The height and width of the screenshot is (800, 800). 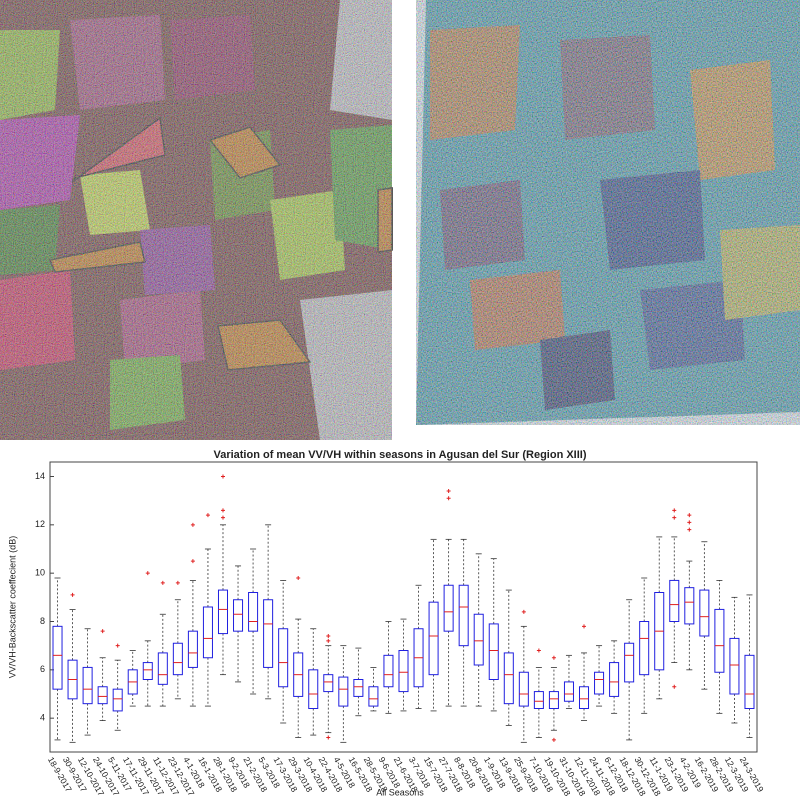 I want to click on y-axis-label: VV/VH-Backscatter coeffecient (dB), so click(x=12, y=607).